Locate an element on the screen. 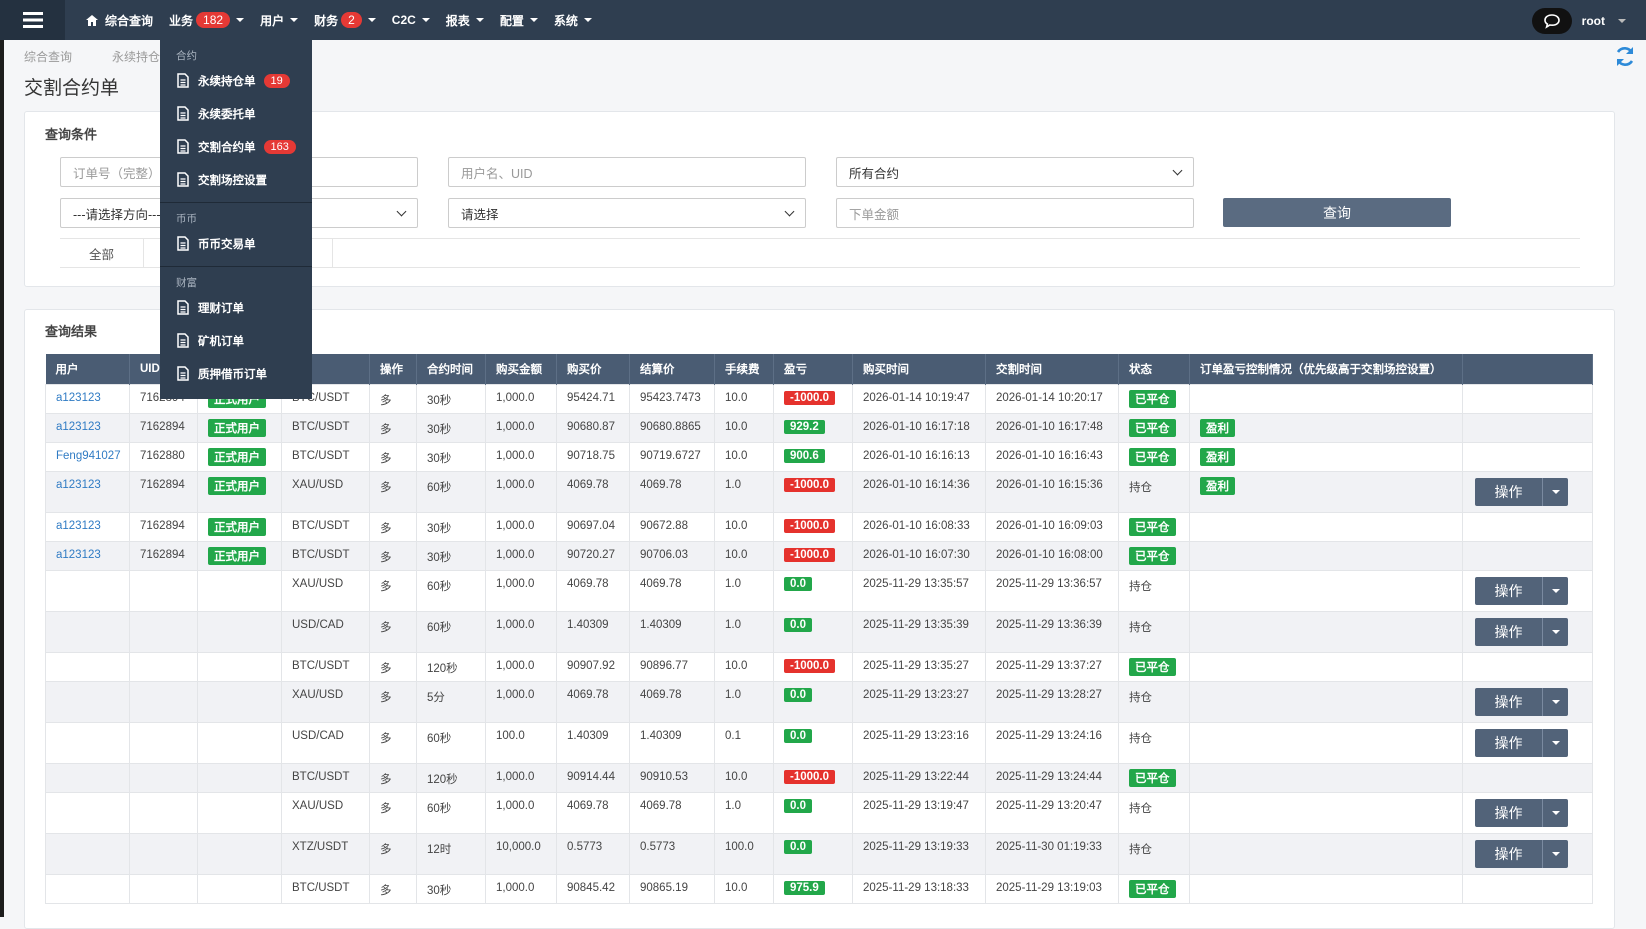 The height and width of the screenshot is (929, 1646). table-cell: 1.40309 is located at coordinates (672, 631).